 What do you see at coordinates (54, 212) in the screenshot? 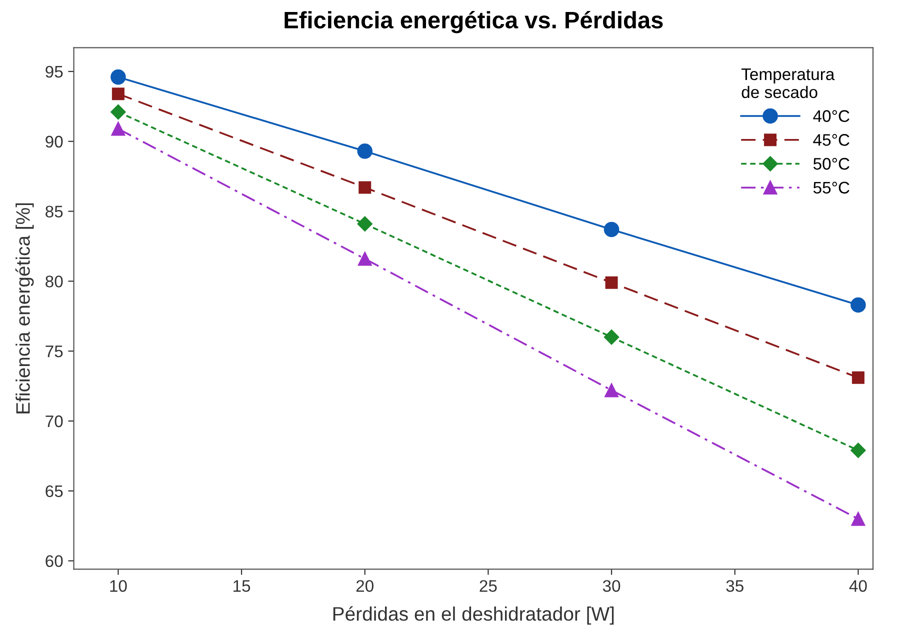
I see `y-tick-label: 85` at bounding box center [54, 212].